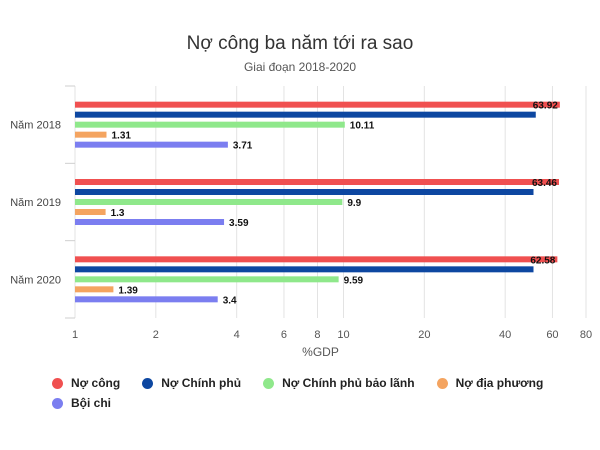 Image resolution: width=600 pixels, height=450 pixels. Describe the element at coordinates (201, 383) in the screenshot. I see `legend-label: Nợ Chính phủ` at that location.